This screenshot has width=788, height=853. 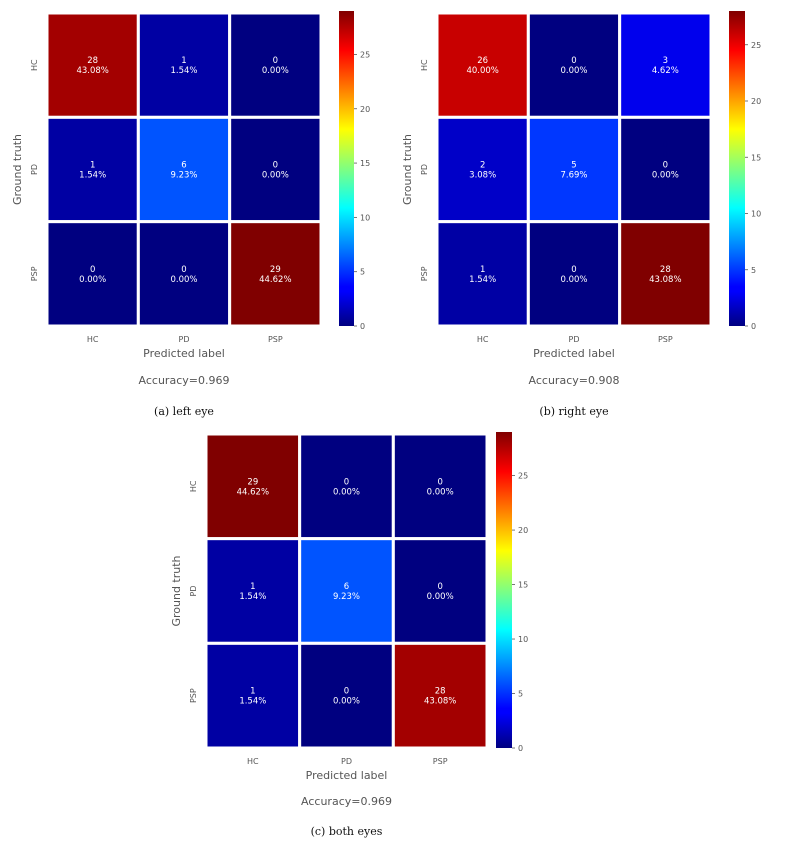 I want to click on colorbar-tick-label: 15, so click(x=523, y=585).